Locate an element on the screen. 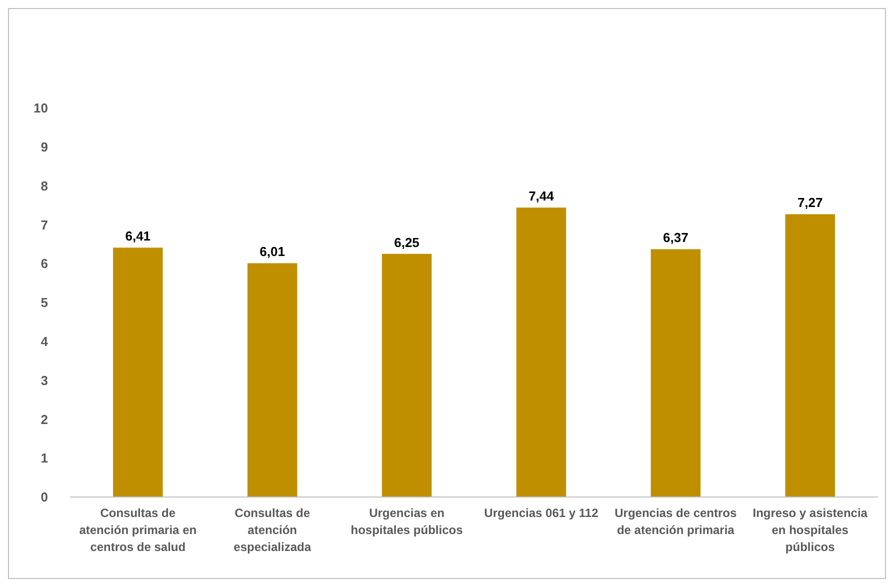 Image resolution: width=894 pixels, height=587 pixels. data-label: 6,25 is located at coordinates (407, 242).